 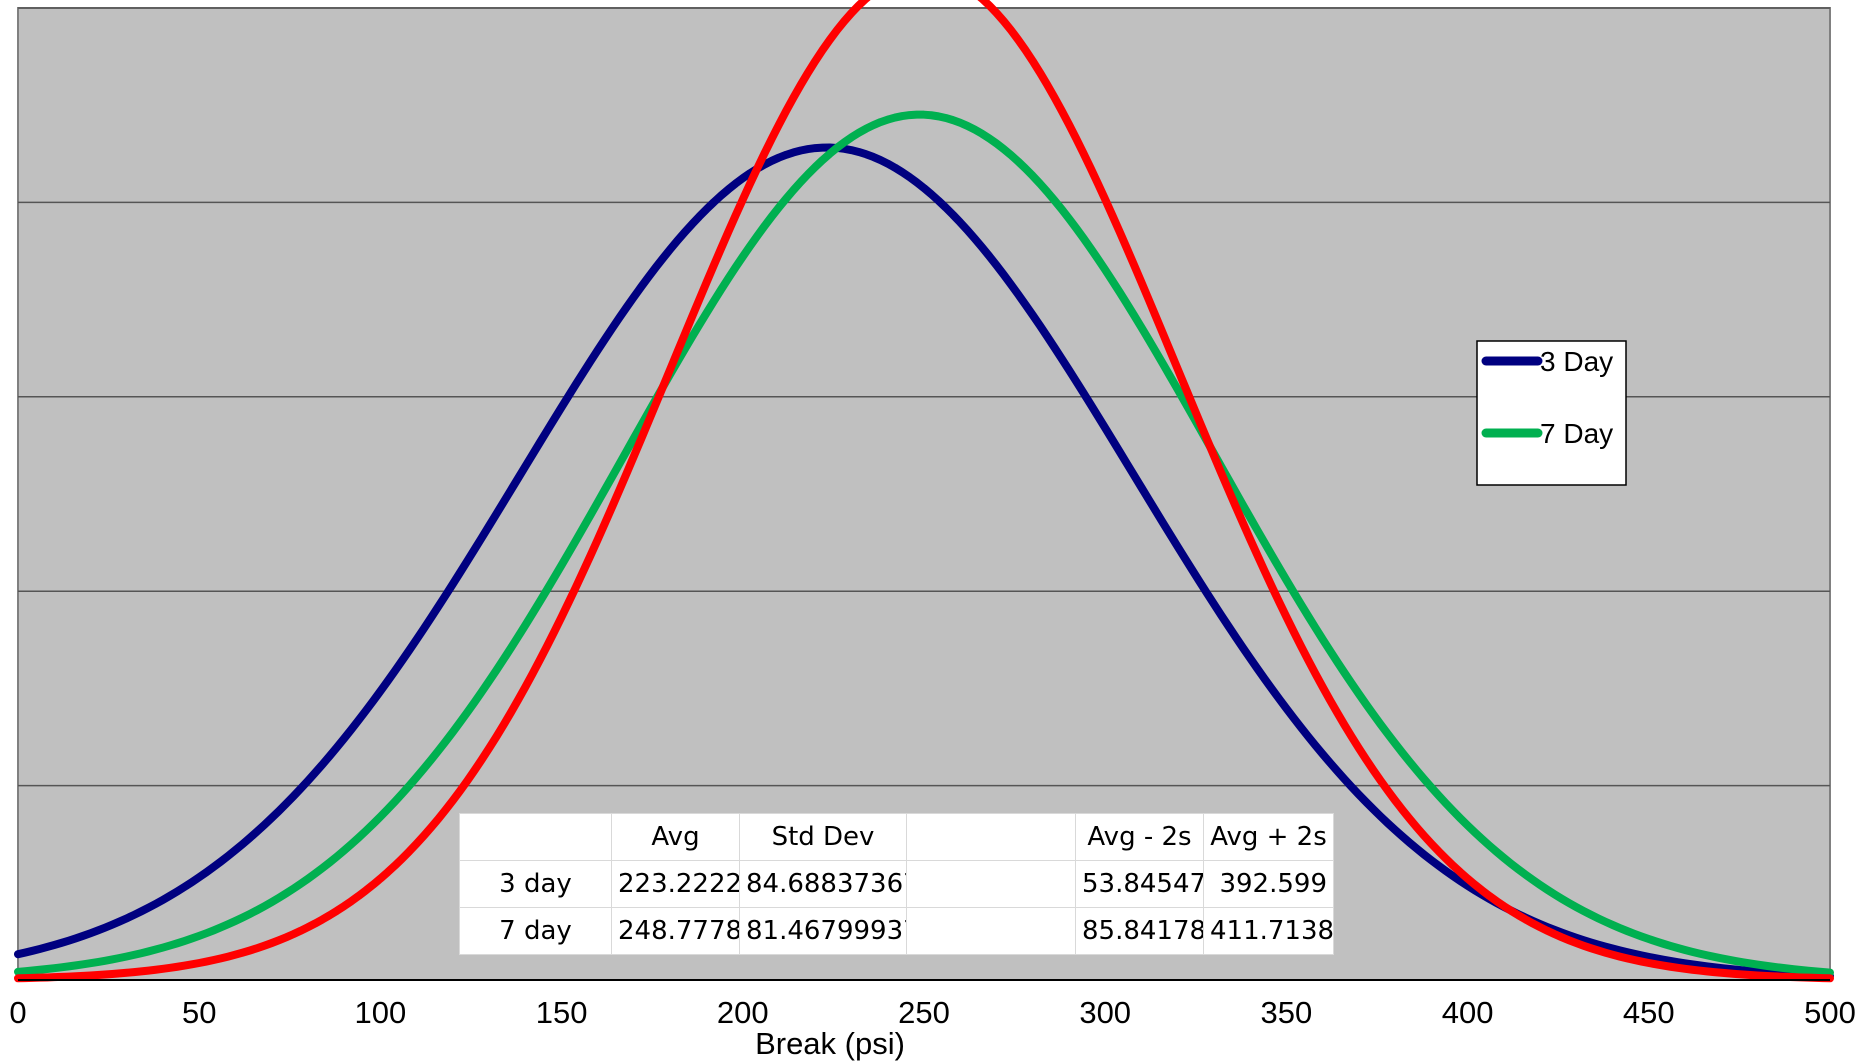 I want to click on x-tick-label: 400, so click(x=1468, y=1012).